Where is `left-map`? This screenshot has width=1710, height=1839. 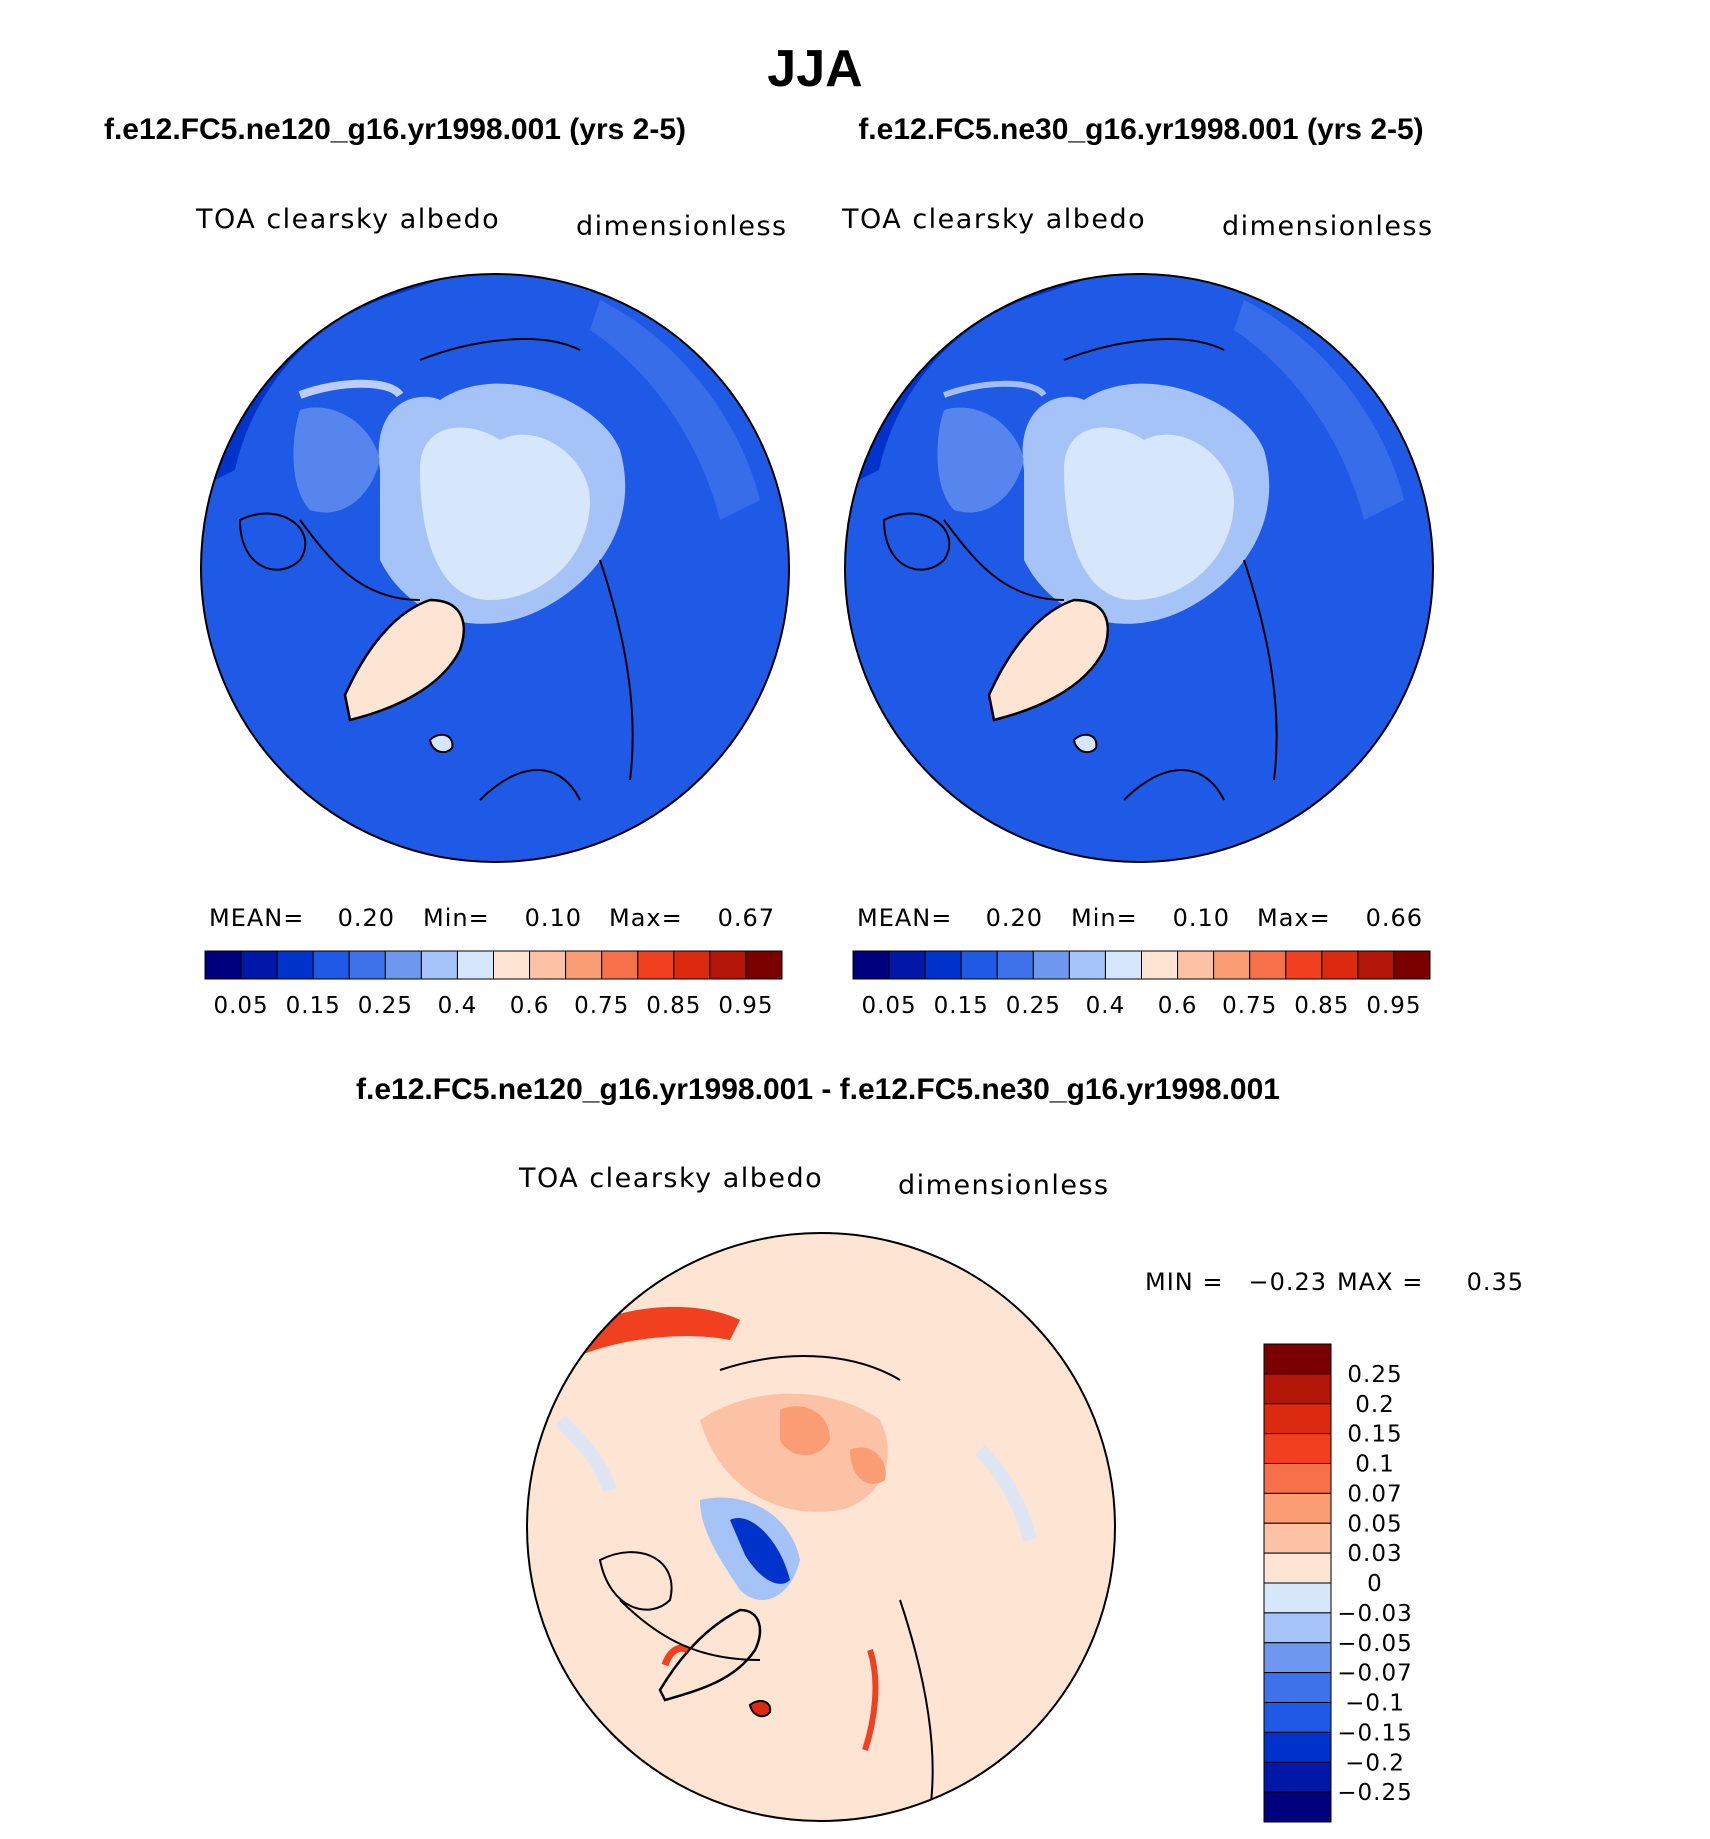 left-map is located at coordinates (495, 568).